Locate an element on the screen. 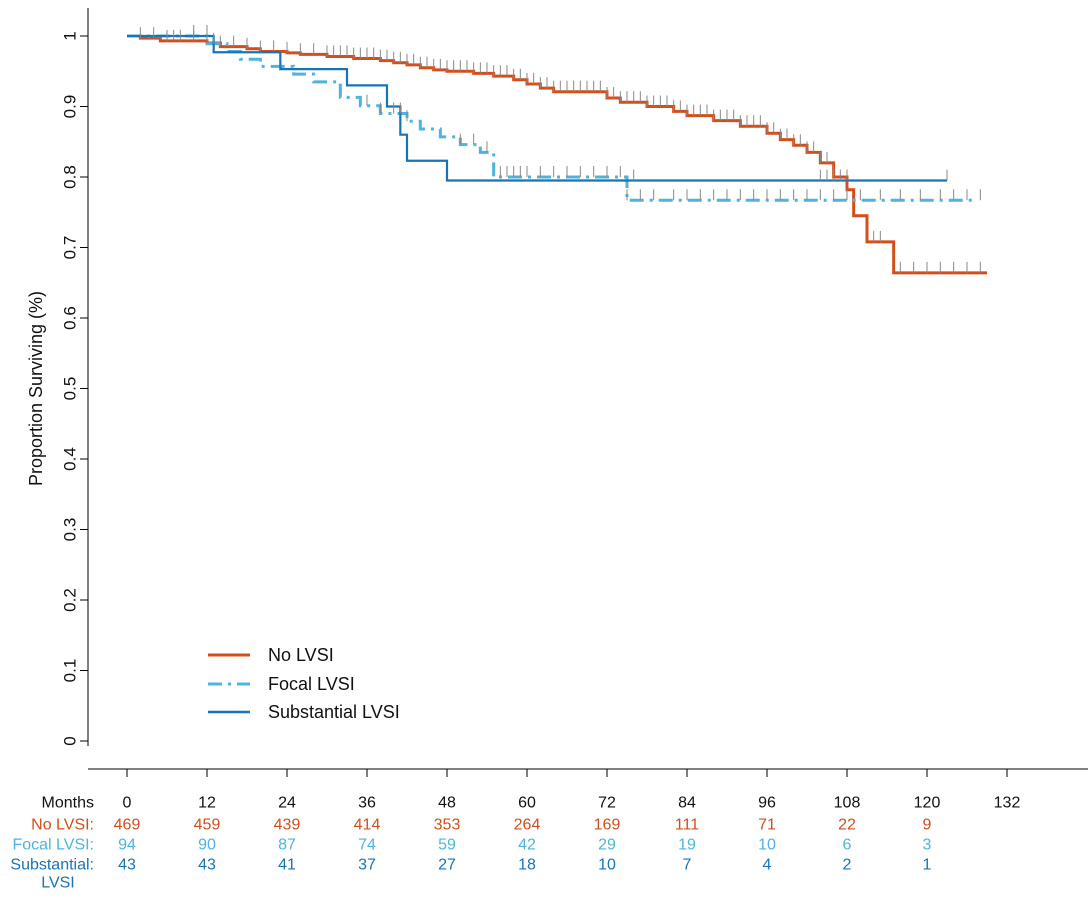 The height and width of the screenshot is (897, 1088). x-tick-label: 120 is located at coordinates (927, 803).